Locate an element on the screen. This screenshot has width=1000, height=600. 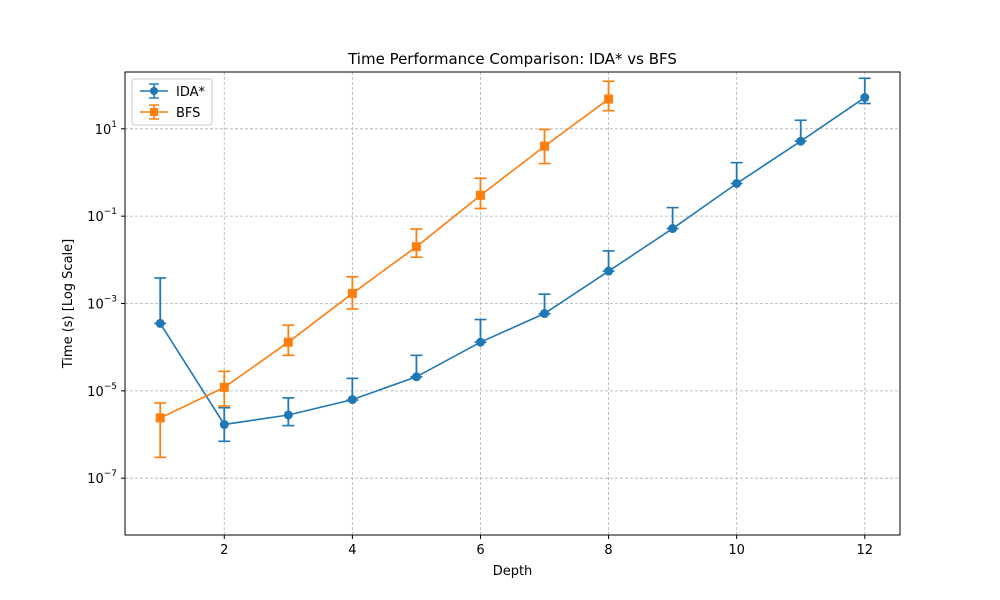
legend-label: BFS is located at coordinates (188, 113).